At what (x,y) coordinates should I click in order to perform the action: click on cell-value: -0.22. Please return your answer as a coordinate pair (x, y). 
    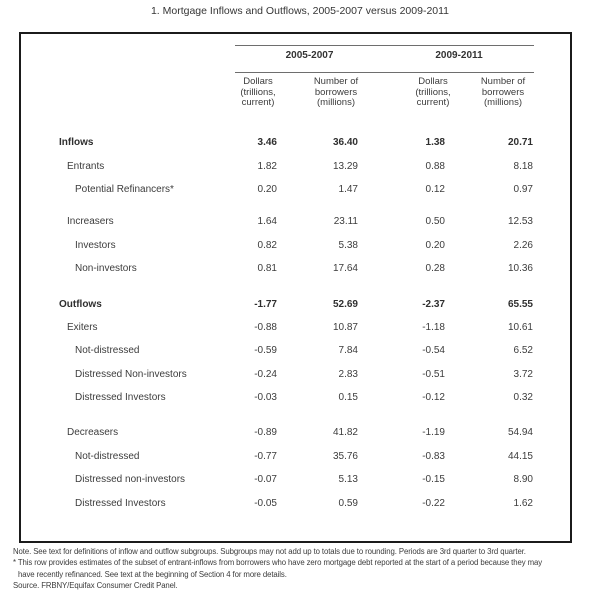
    Looking at the image, I should click on (433, 503).